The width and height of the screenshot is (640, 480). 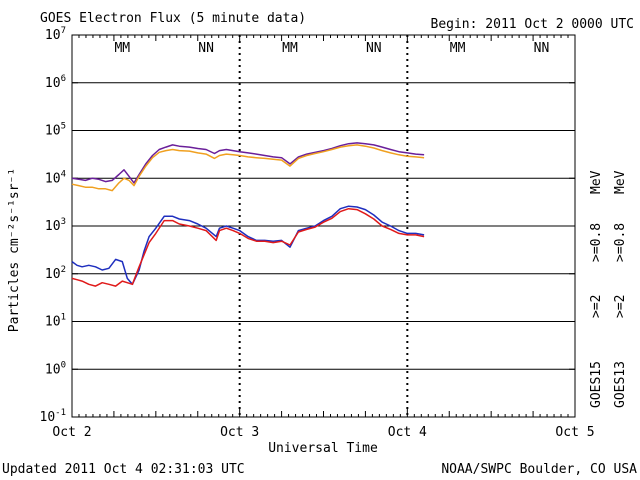 I want to click on y-tick-label: 10², so click(x=55, y=273).